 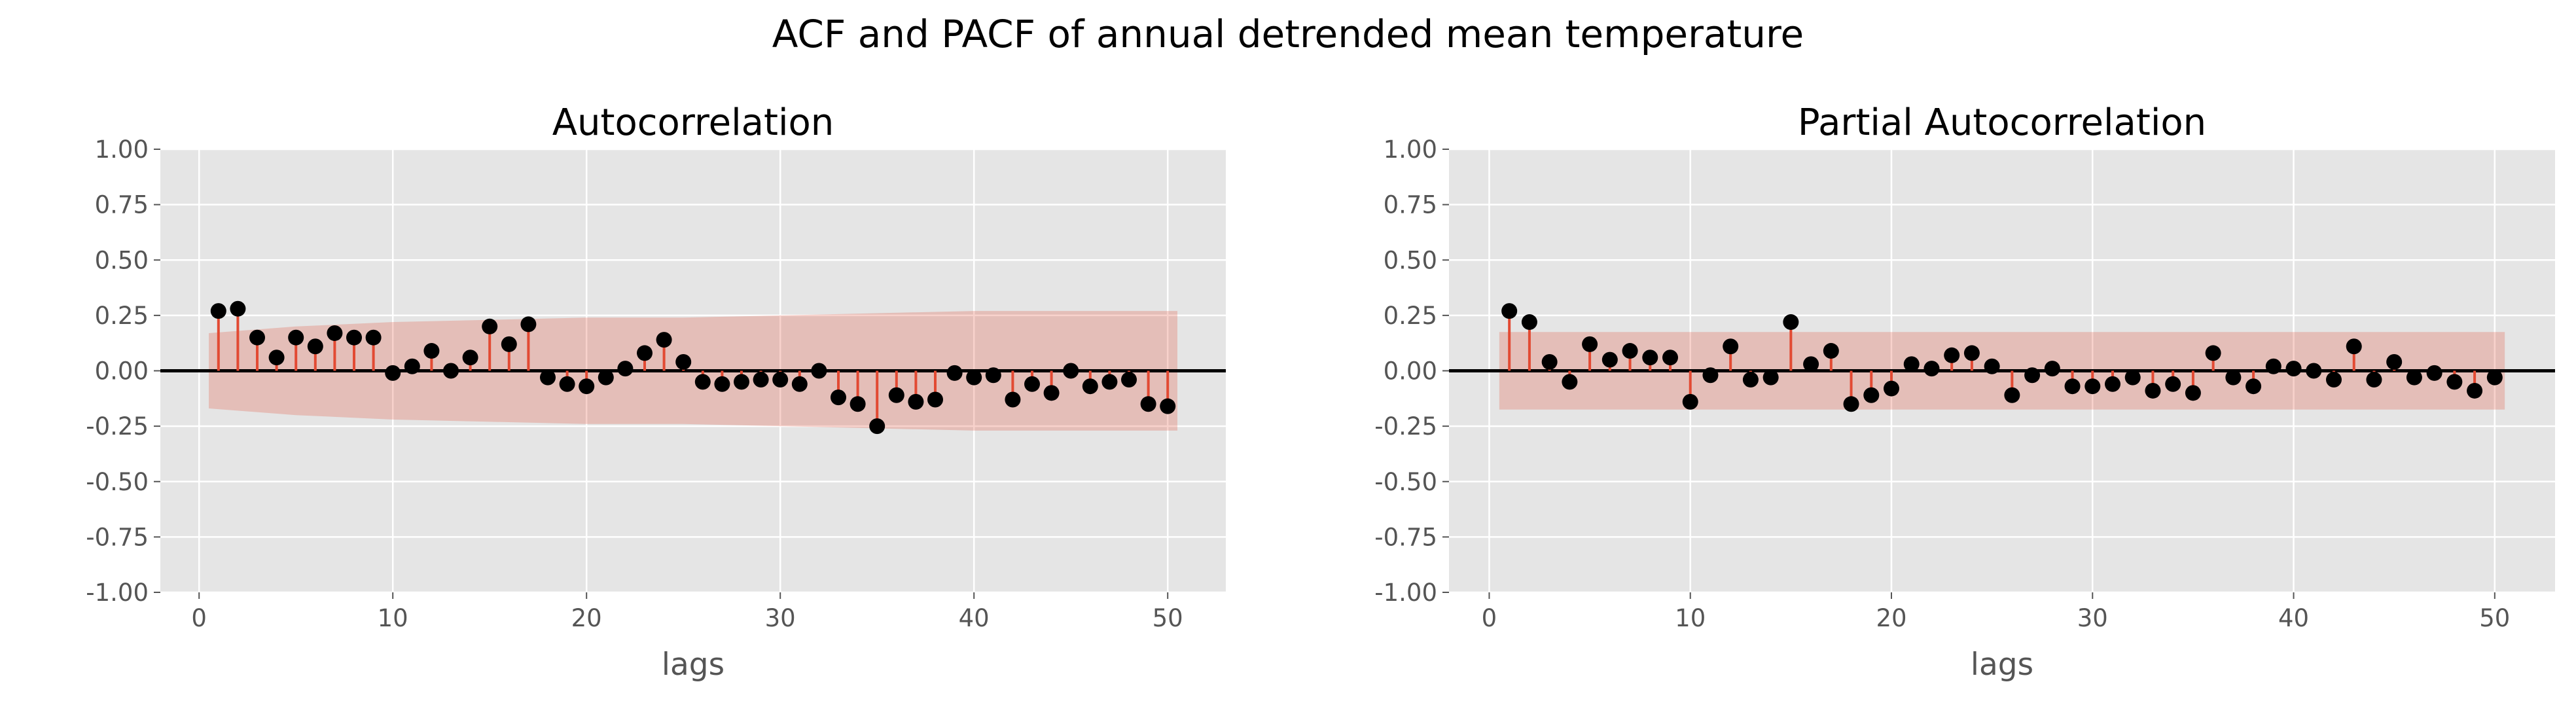 What do you see at coordinates (780, 618) in the screenshot?
I see `x-tick-label: 30` at bounding box center [780, 618].